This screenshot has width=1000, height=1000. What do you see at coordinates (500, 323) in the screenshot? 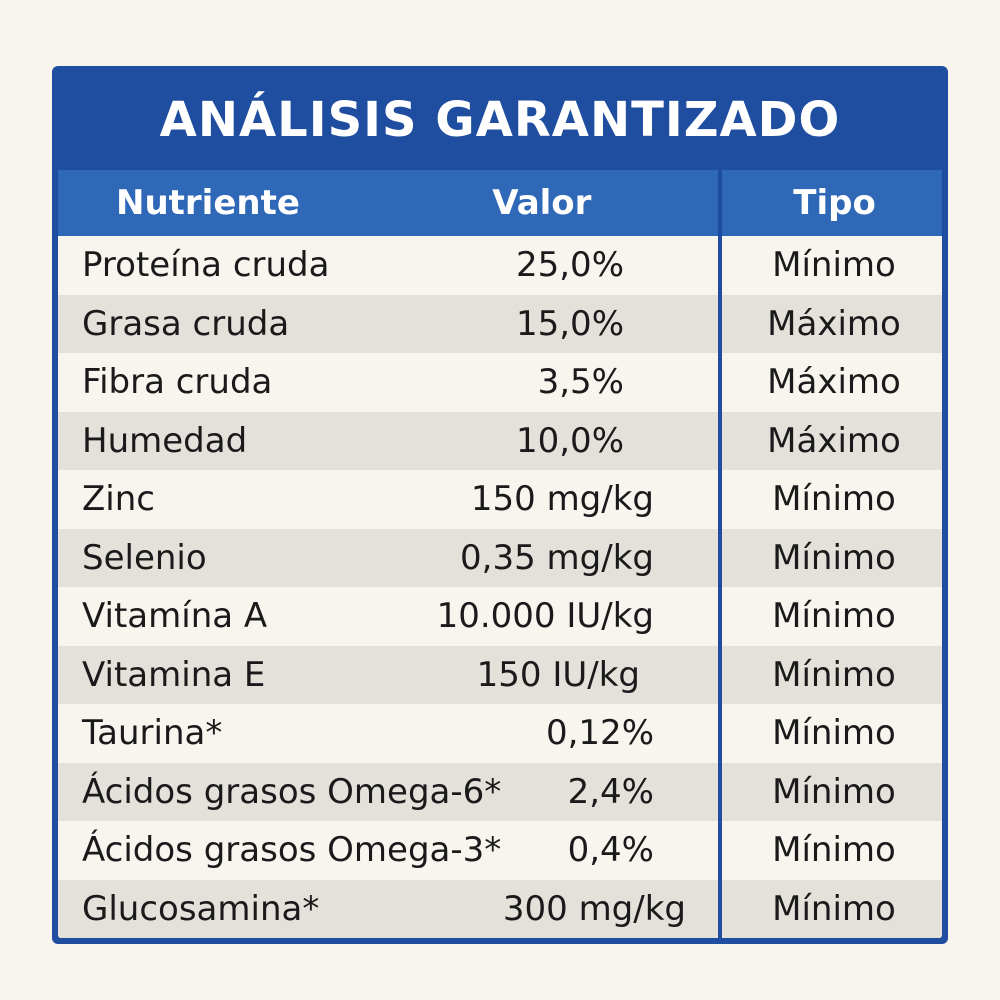
I see `table-row: Grasa cruda 15,0% Máximo` at bounding box center [500, 323].